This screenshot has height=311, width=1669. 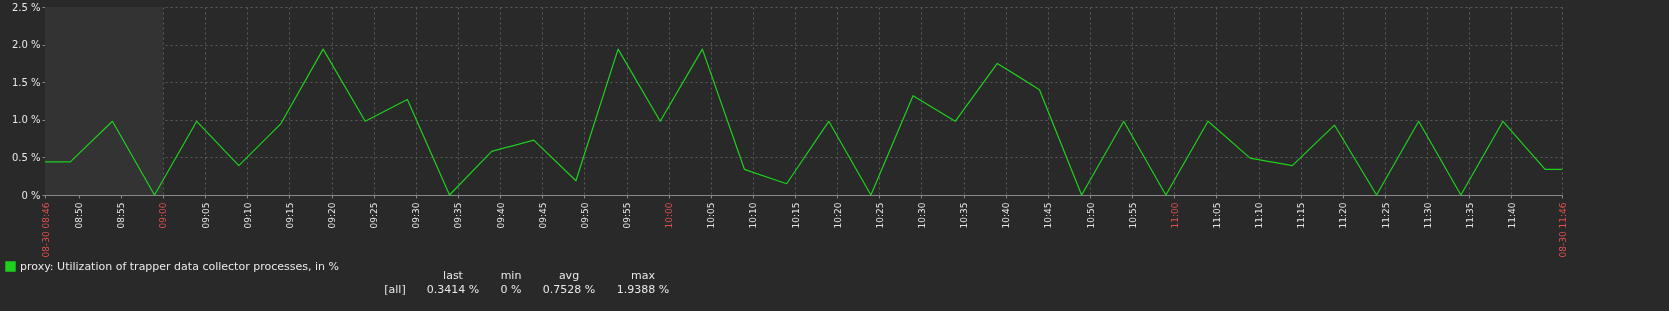 I want to click on x-tick-label: 09:05, so click(x=205, y=215).